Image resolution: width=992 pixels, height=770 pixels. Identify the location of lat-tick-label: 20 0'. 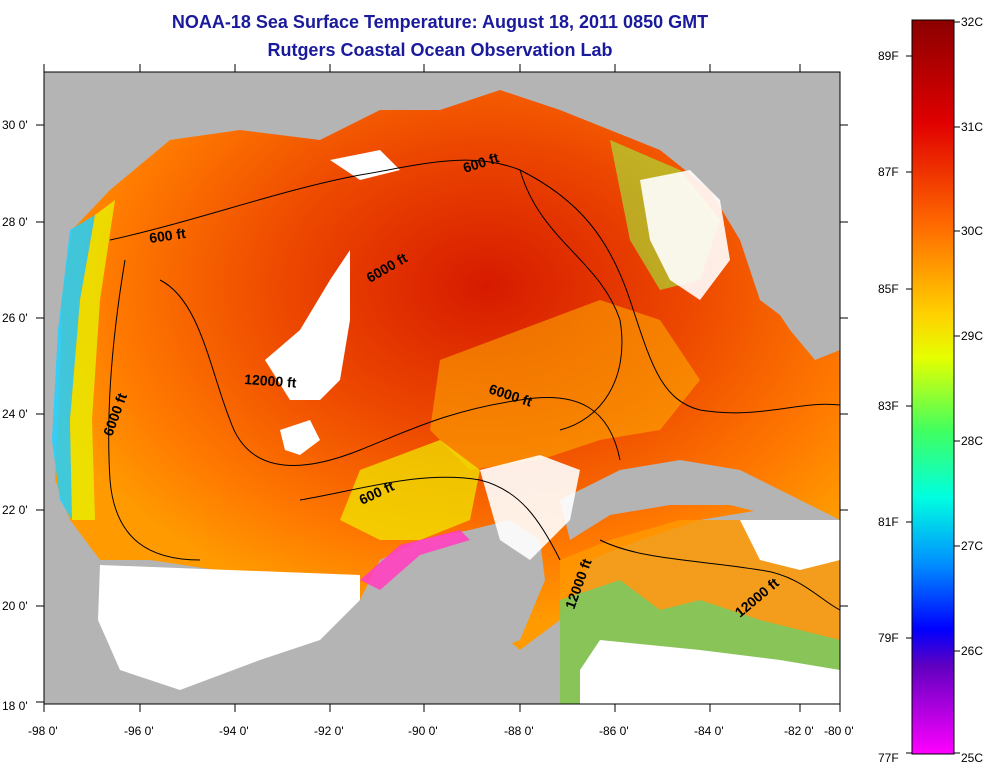
(15, 606).